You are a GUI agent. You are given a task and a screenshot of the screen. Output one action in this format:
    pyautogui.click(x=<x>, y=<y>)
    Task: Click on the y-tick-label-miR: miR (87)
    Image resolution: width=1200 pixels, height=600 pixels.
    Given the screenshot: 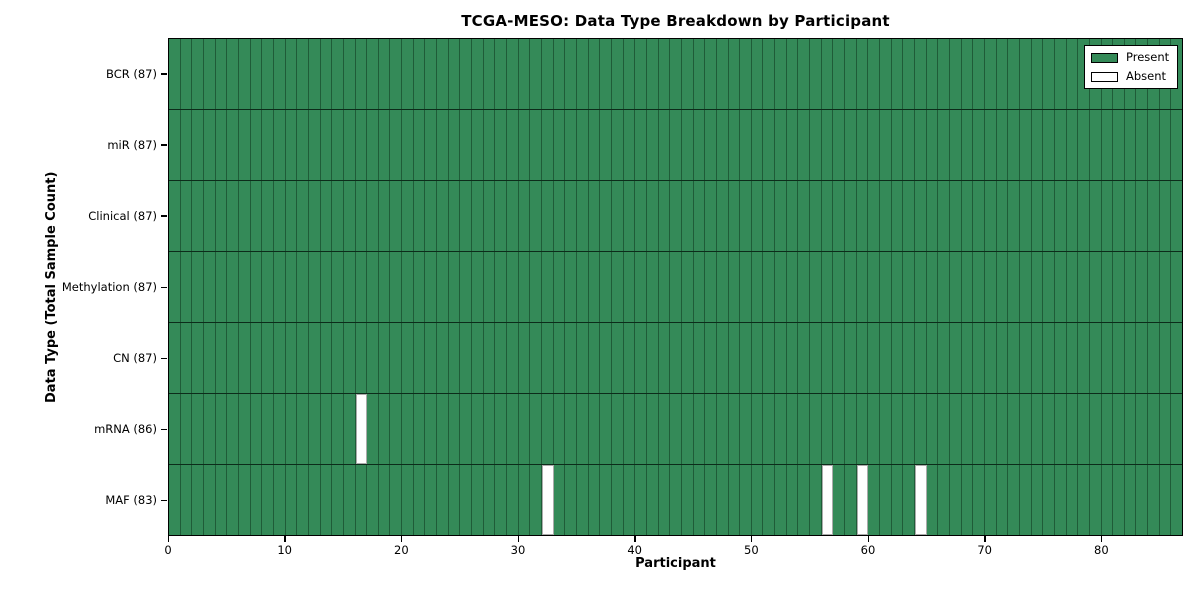 What is the action you would take?
    pyautogui.click(x=132, y=144)
    